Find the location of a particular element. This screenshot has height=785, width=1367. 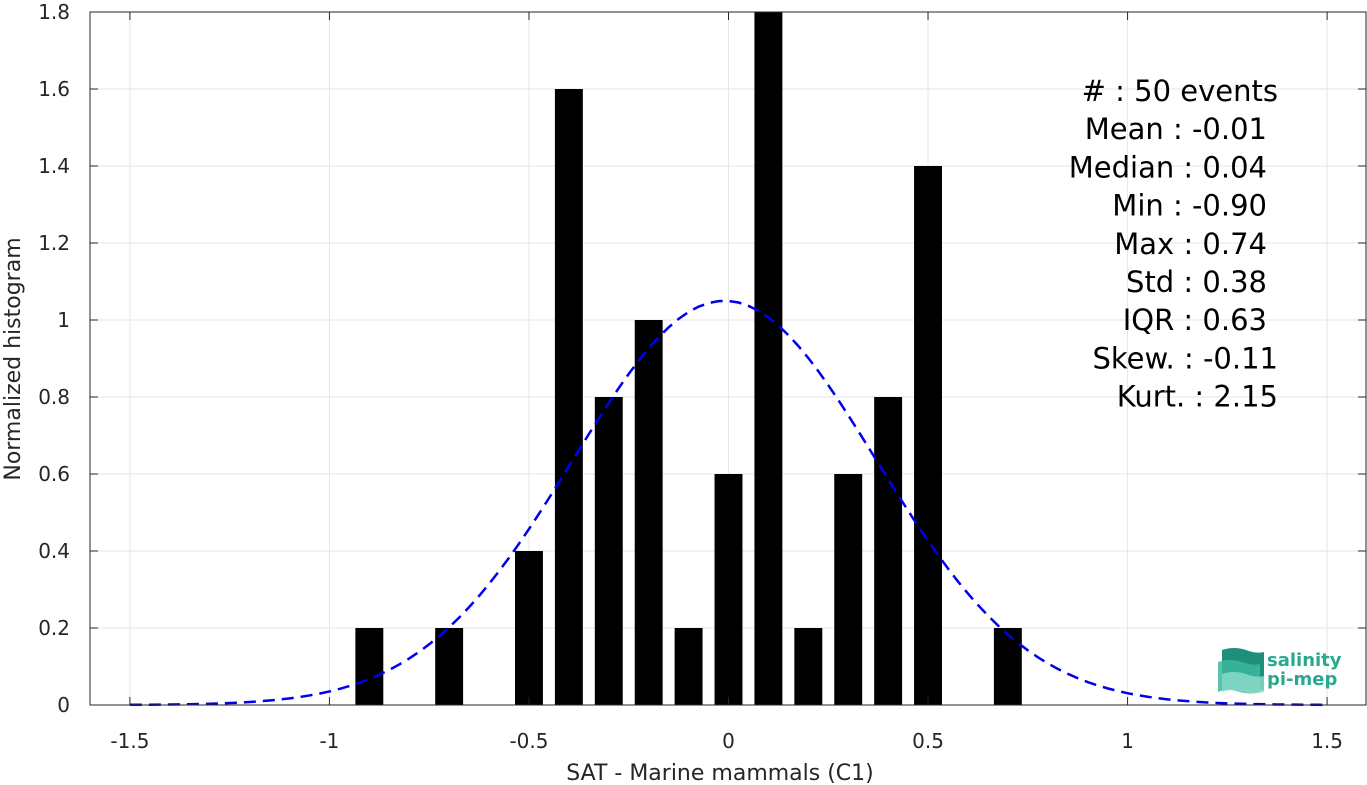

logo-text-salinity: salinity is located at coordinates (1304, 660).